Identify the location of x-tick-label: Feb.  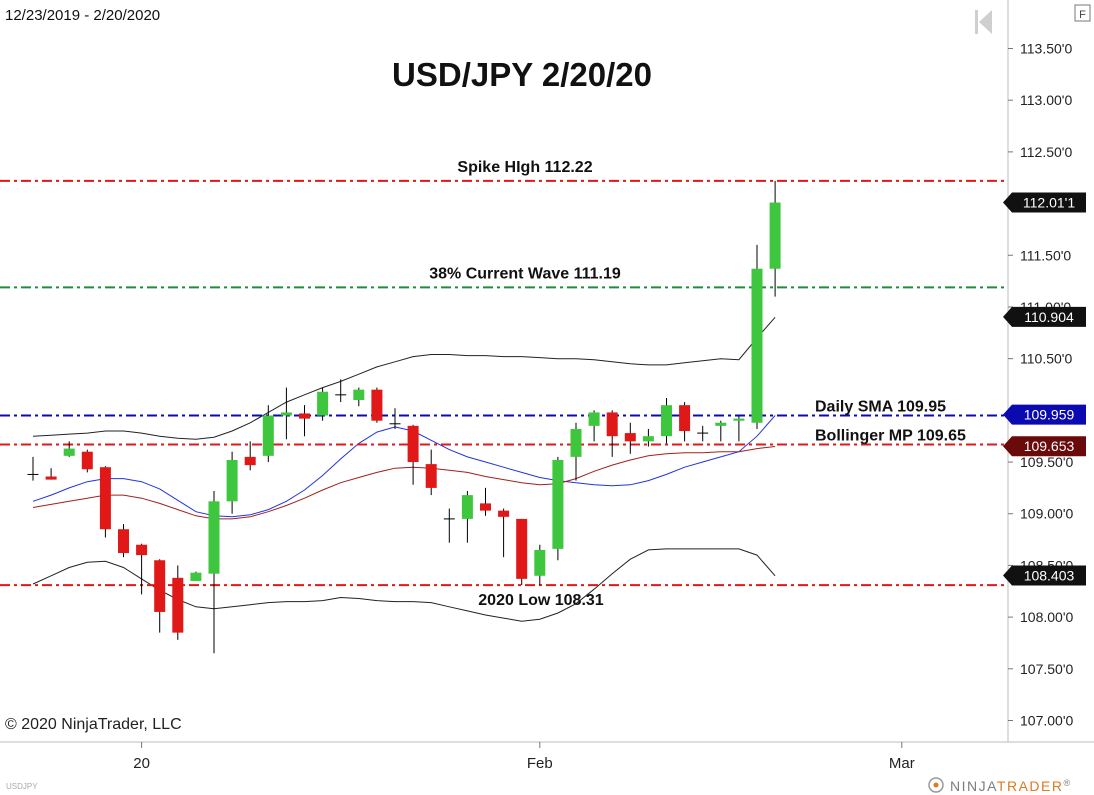
(540, 763).